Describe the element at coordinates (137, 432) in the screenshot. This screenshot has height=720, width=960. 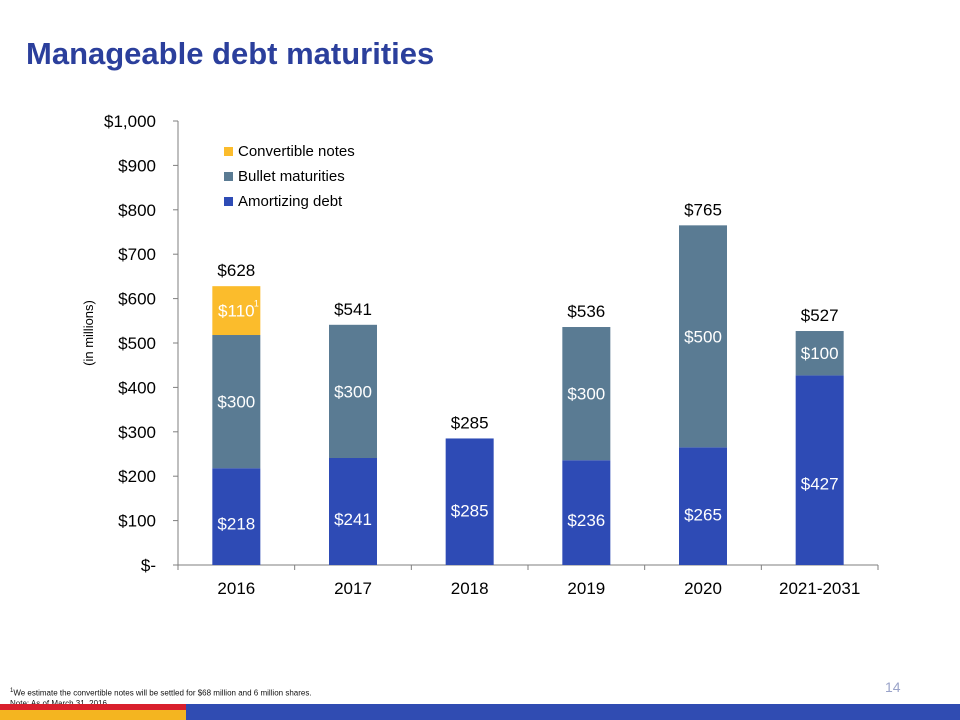
I see `y-tick-label: $300` at that location.